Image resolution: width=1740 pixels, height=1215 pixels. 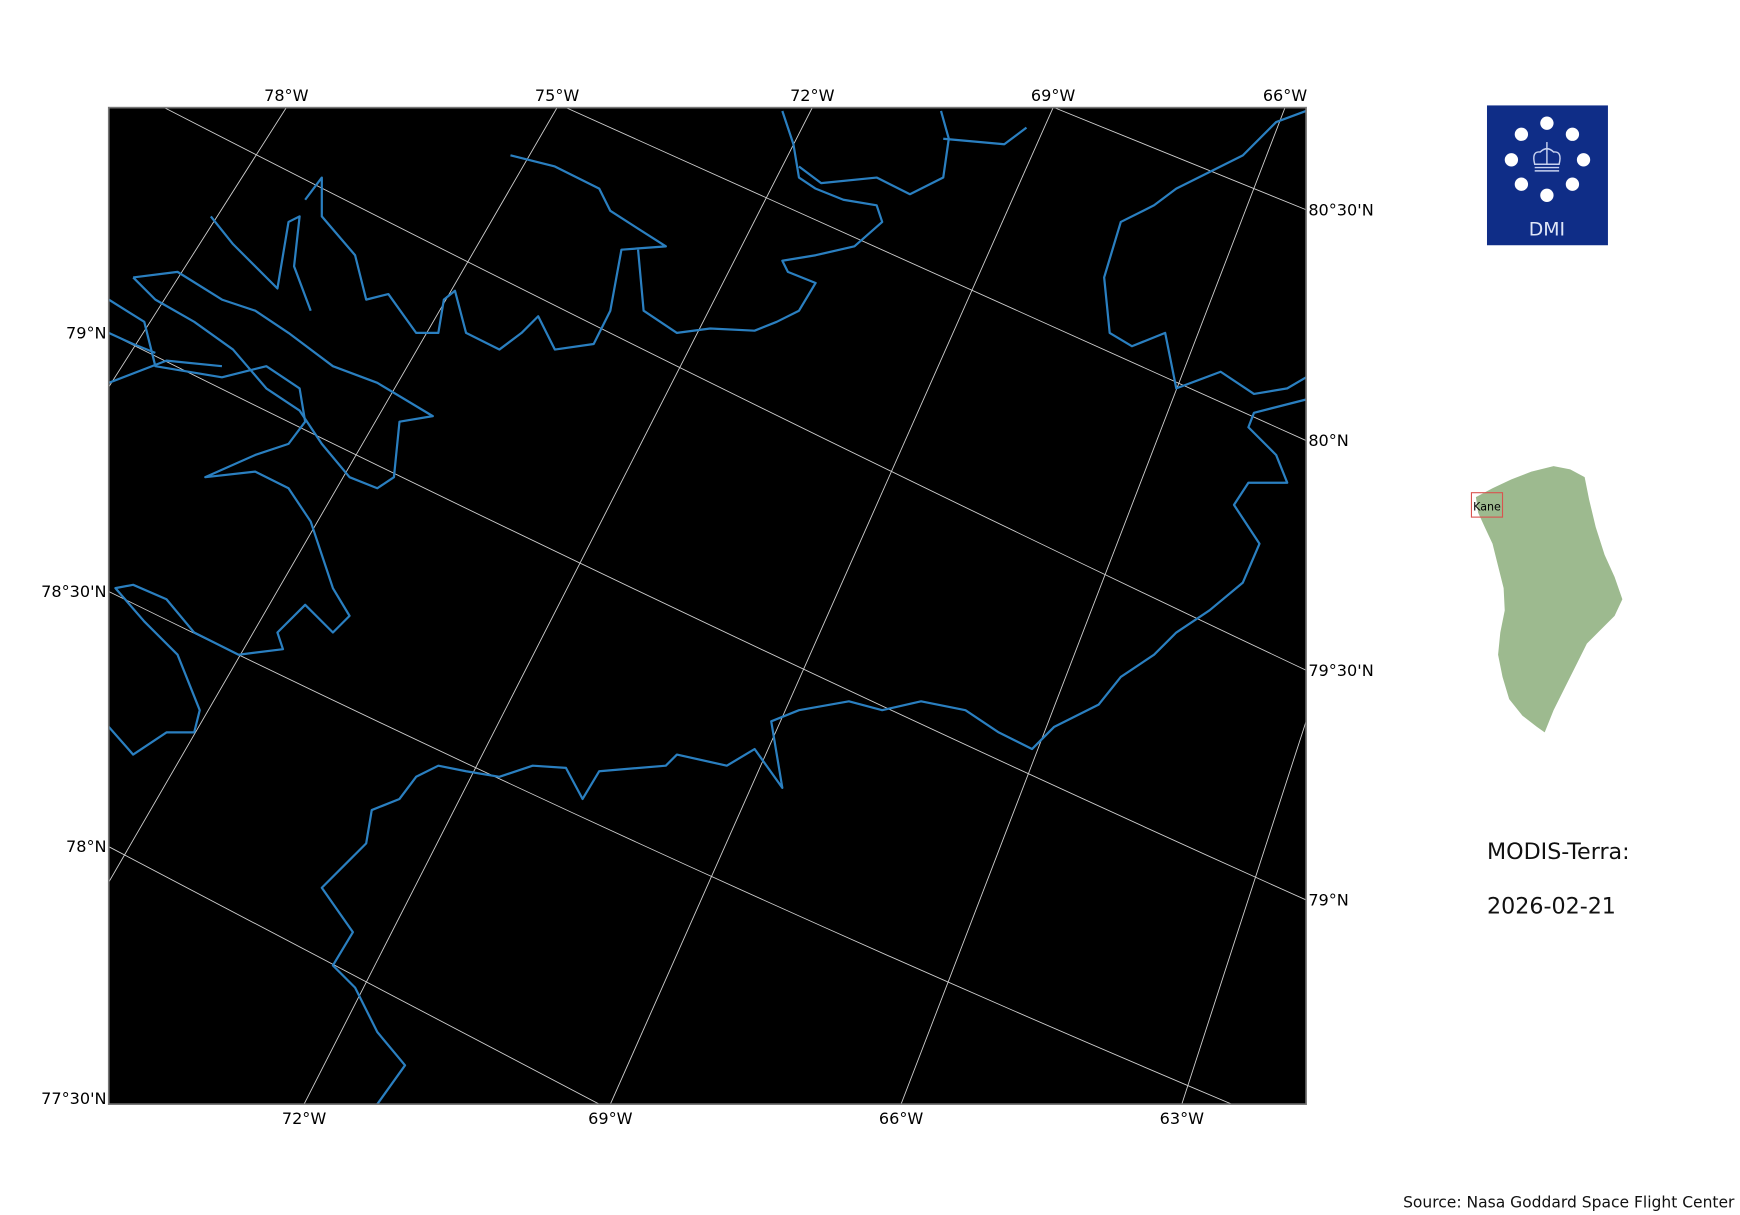 I want to click on dmi-logo: DMI, so click(x=1547, y=175).